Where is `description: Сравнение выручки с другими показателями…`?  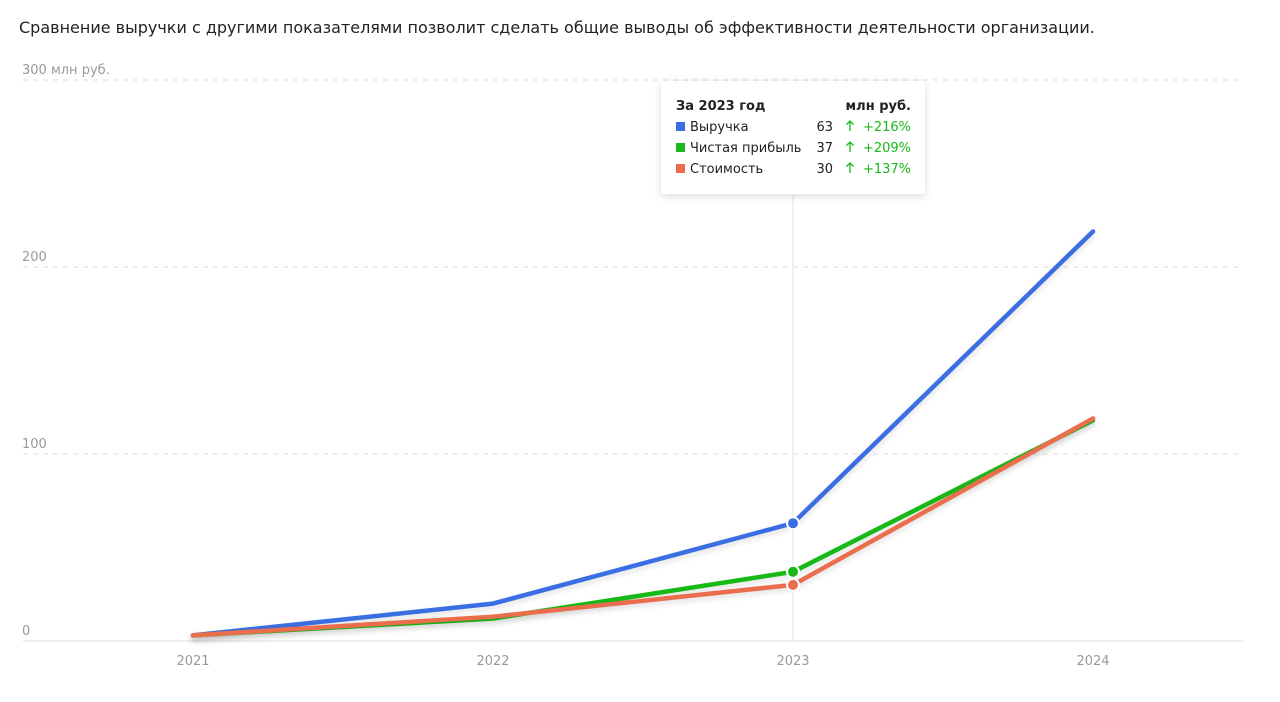
description: Сравнение выручки с другими показателями… is located at coordinates (557, 27).